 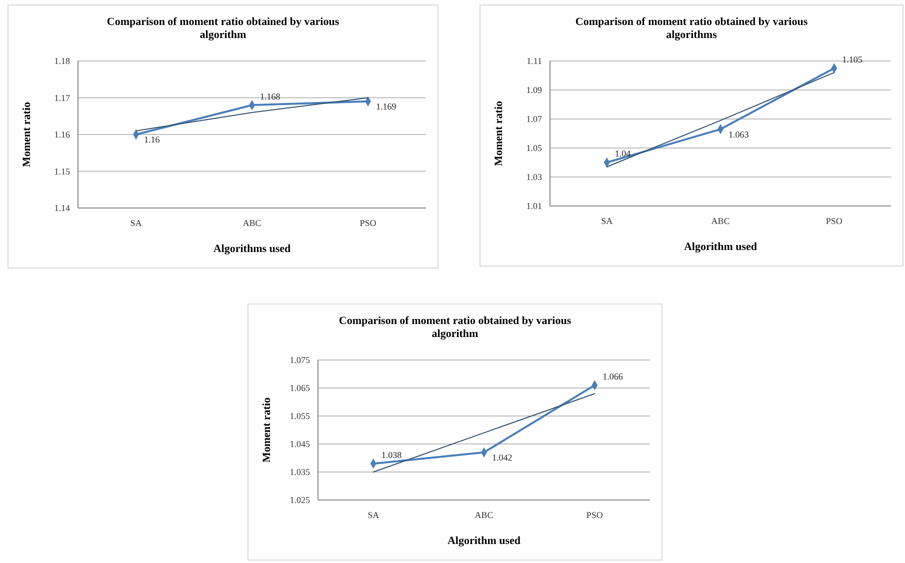 I want to click on y-tick-label: 1.065, so click(x=300, y=388).